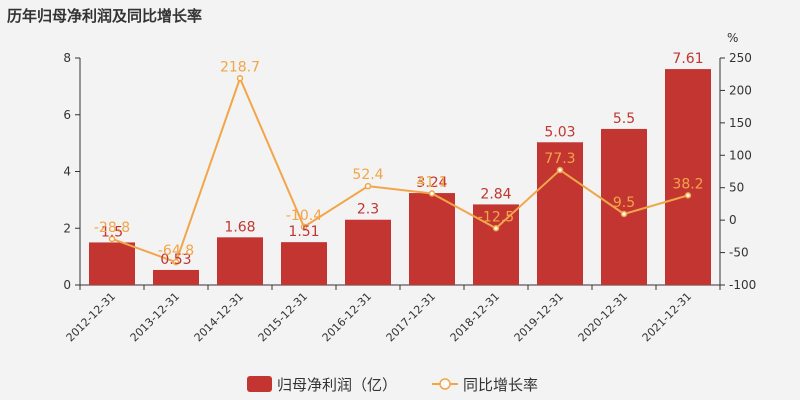 This screenshot has width=800, height=400. I want to click on growth-value-label: -64.8, so click(176, 251).